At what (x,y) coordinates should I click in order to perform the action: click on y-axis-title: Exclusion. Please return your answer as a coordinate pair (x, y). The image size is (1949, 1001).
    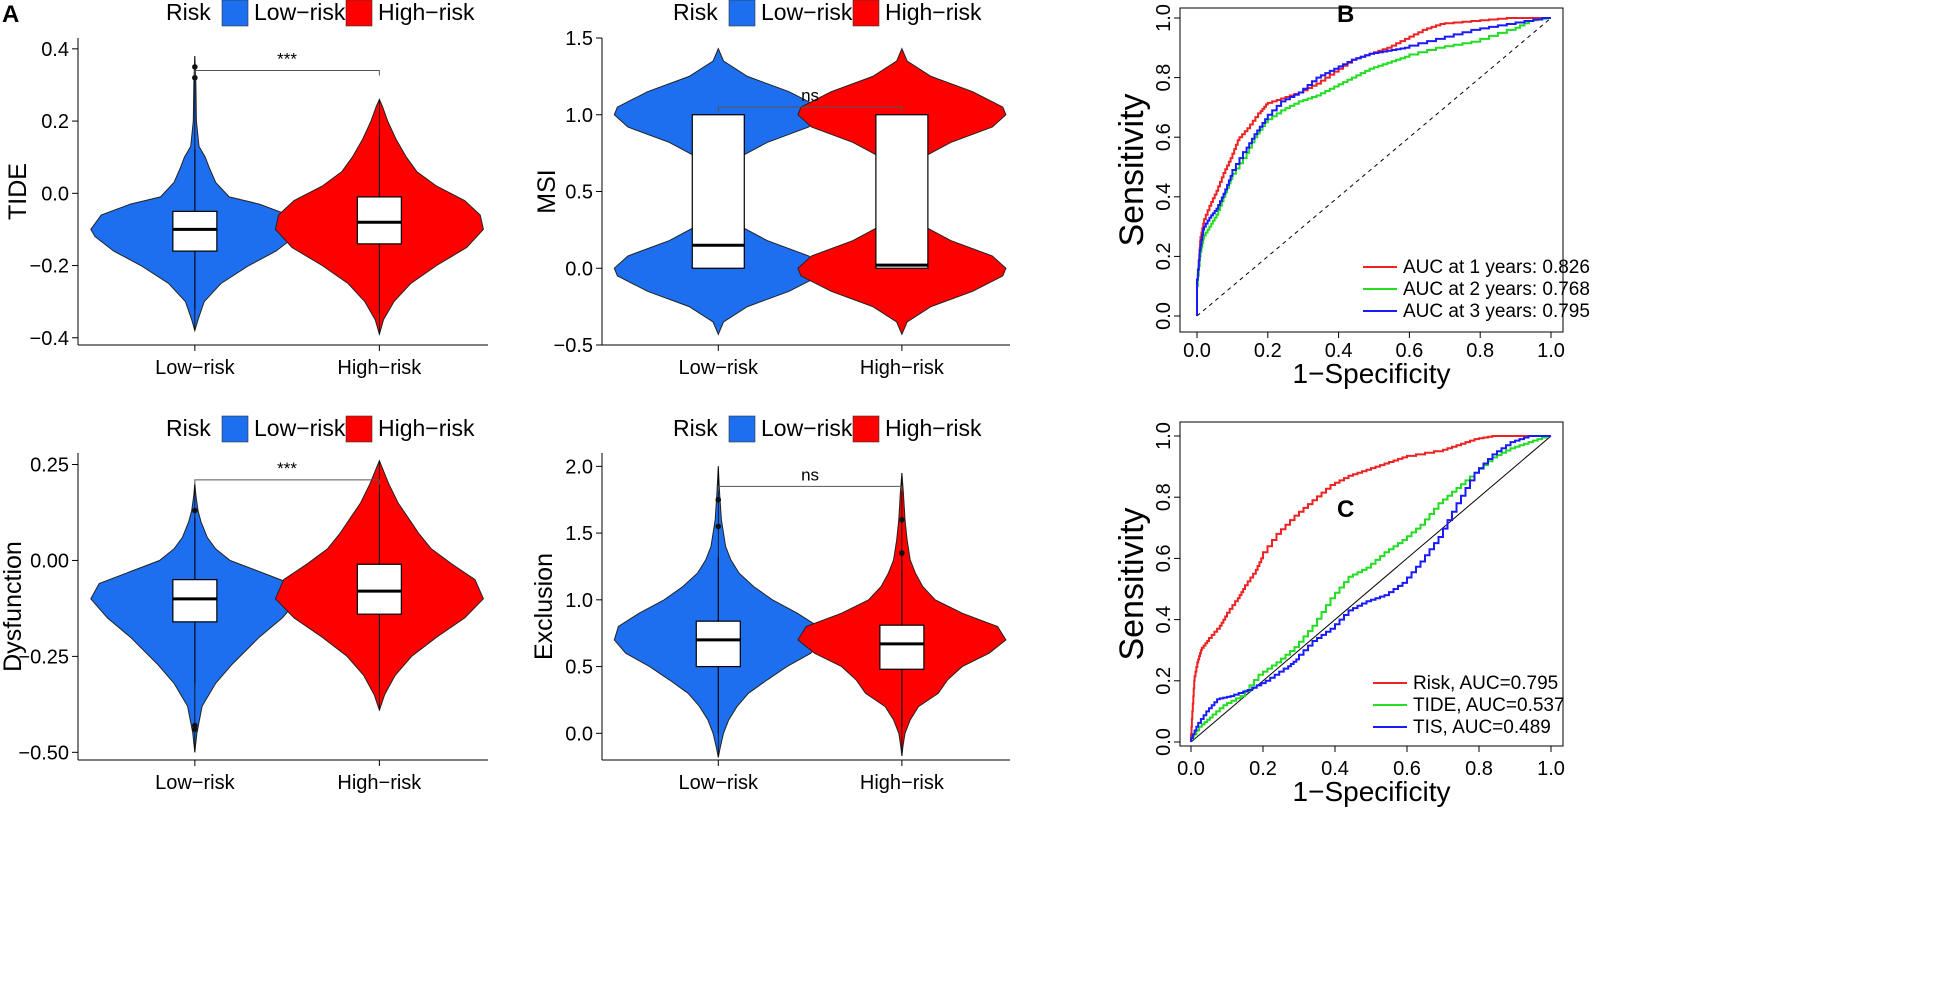
    Looking at the image, I should click on (544, 606).